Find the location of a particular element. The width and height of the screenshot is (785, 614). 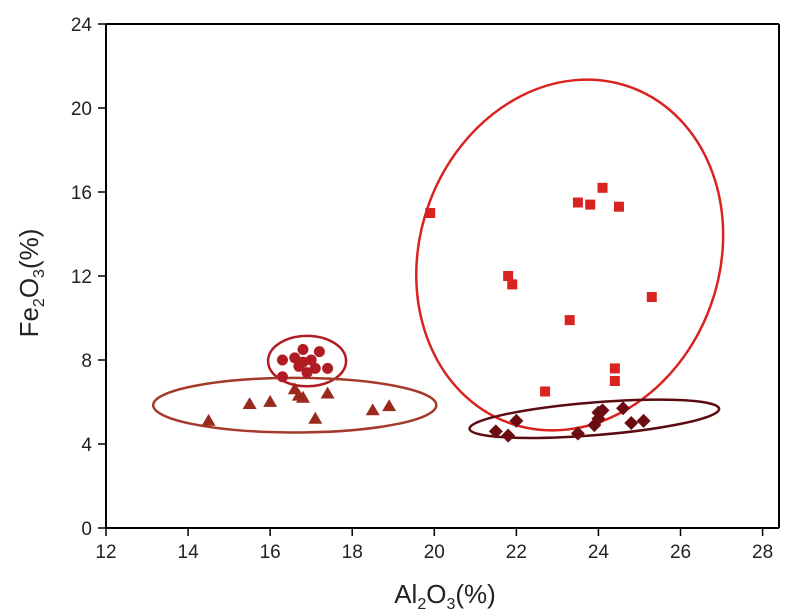

y-axis-title-unit: (%) is located at coordinates (29, 249).